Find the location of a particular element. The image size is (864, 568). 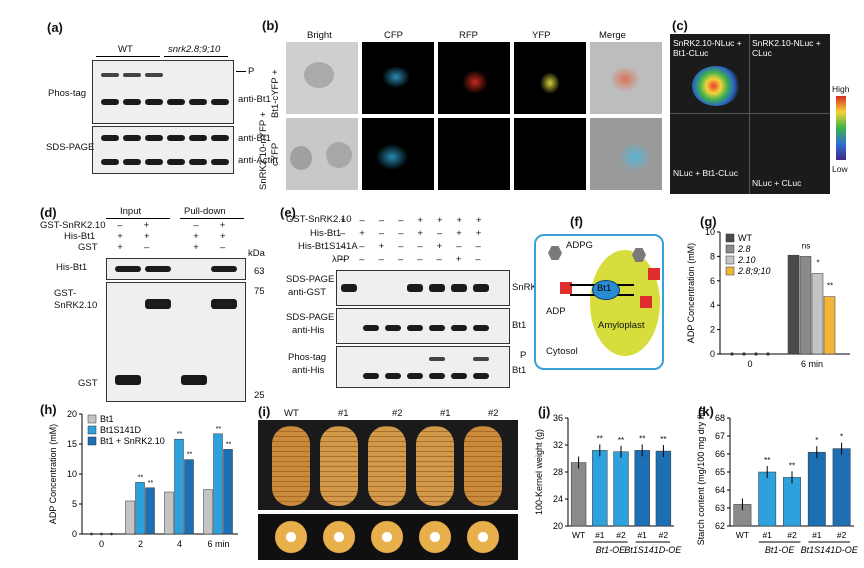

y-tick-label: 0 is located at coordinates (712, 354).